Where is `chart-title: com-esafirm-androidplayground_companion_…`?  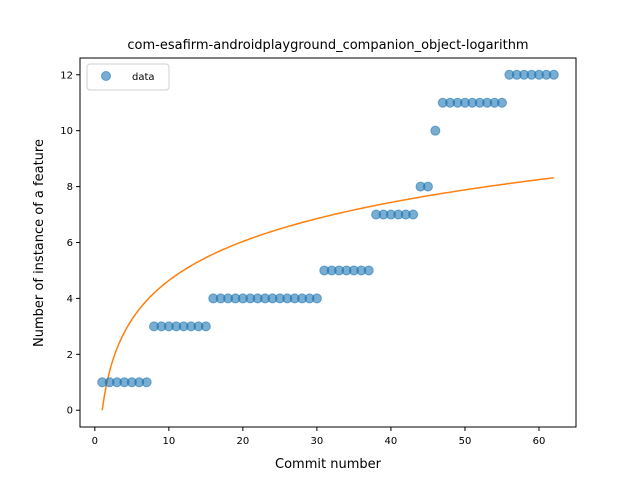 chart-title: com-esafirm-androidplayground_companion_… is located at coordinates (327, 45).